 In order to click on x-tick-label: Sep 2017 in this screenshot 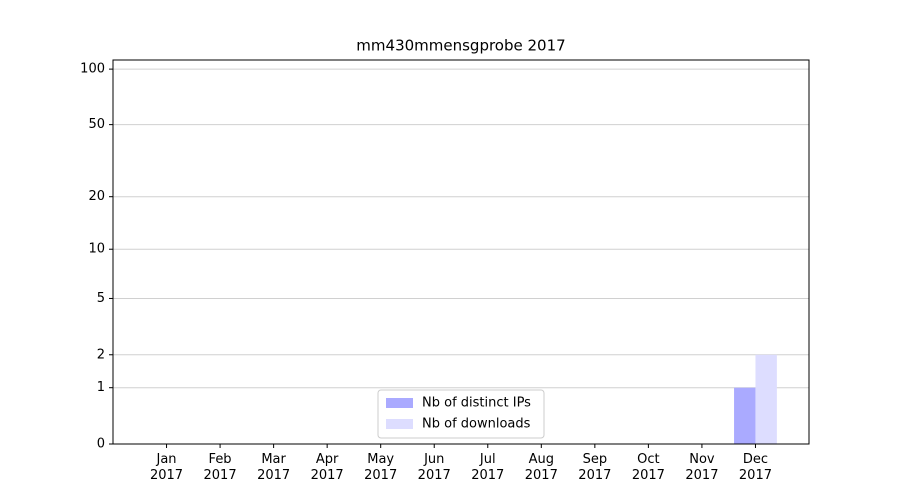, I will do `click(595, 467)`.